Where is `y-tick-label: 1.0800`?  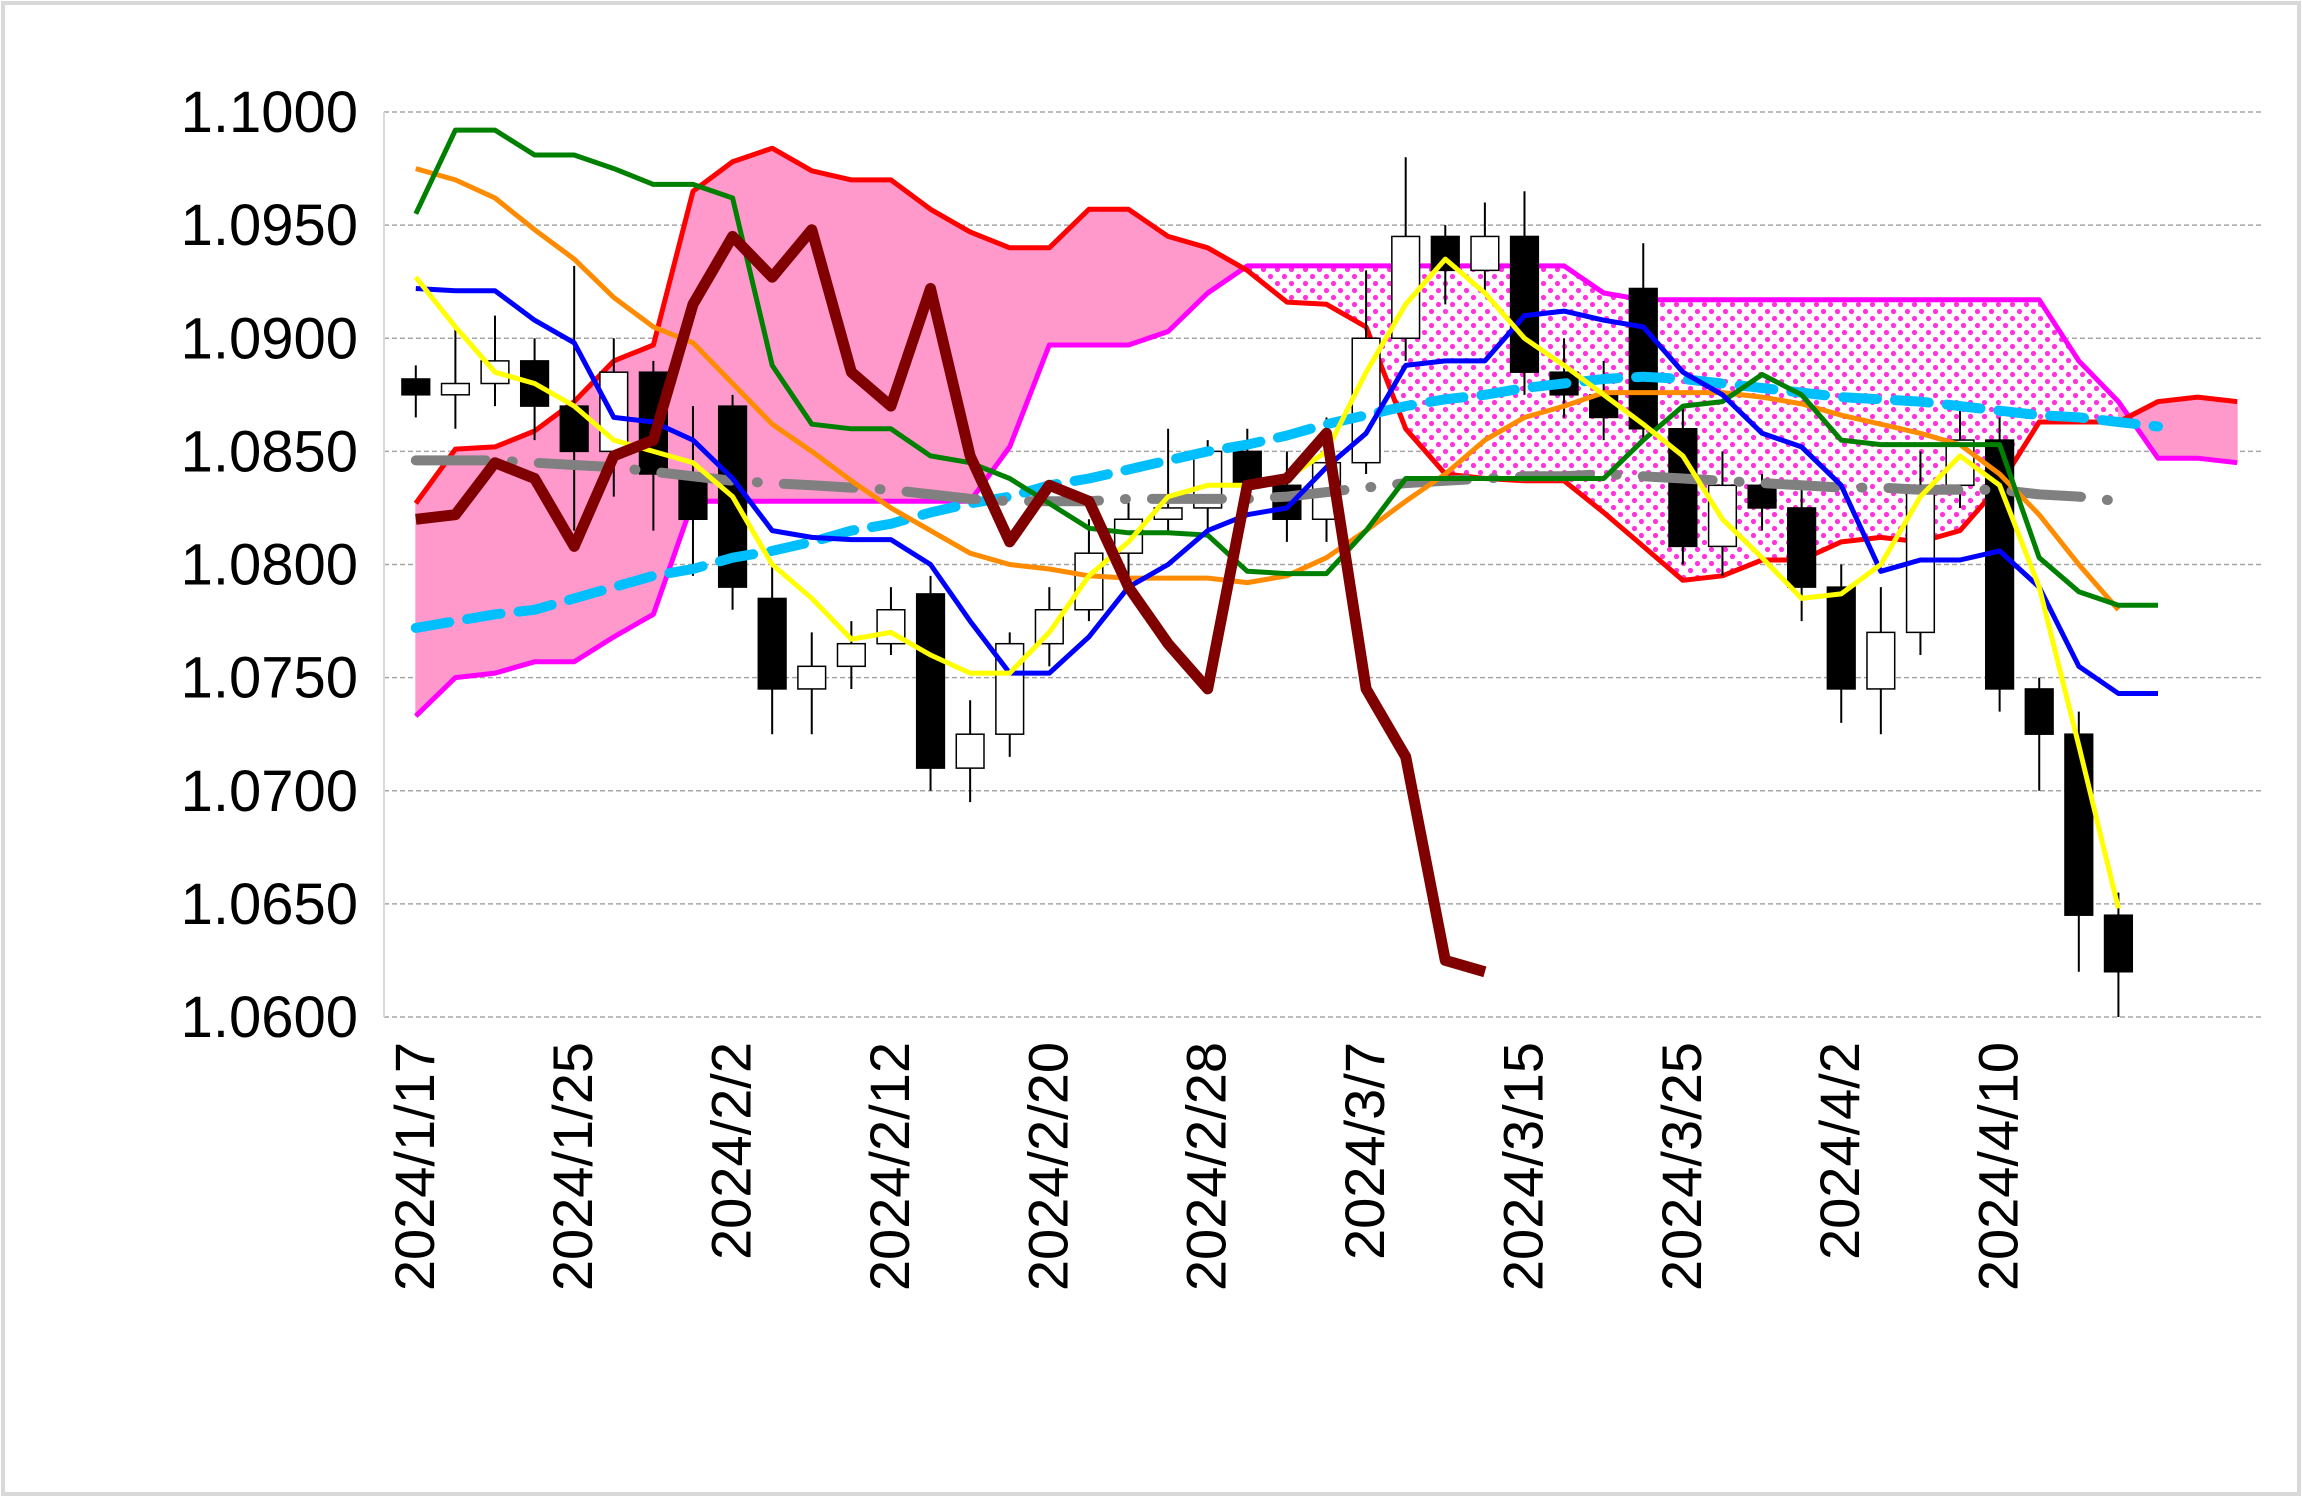 y-tick-label: 1.0800 is located at coordinates (269, 565).